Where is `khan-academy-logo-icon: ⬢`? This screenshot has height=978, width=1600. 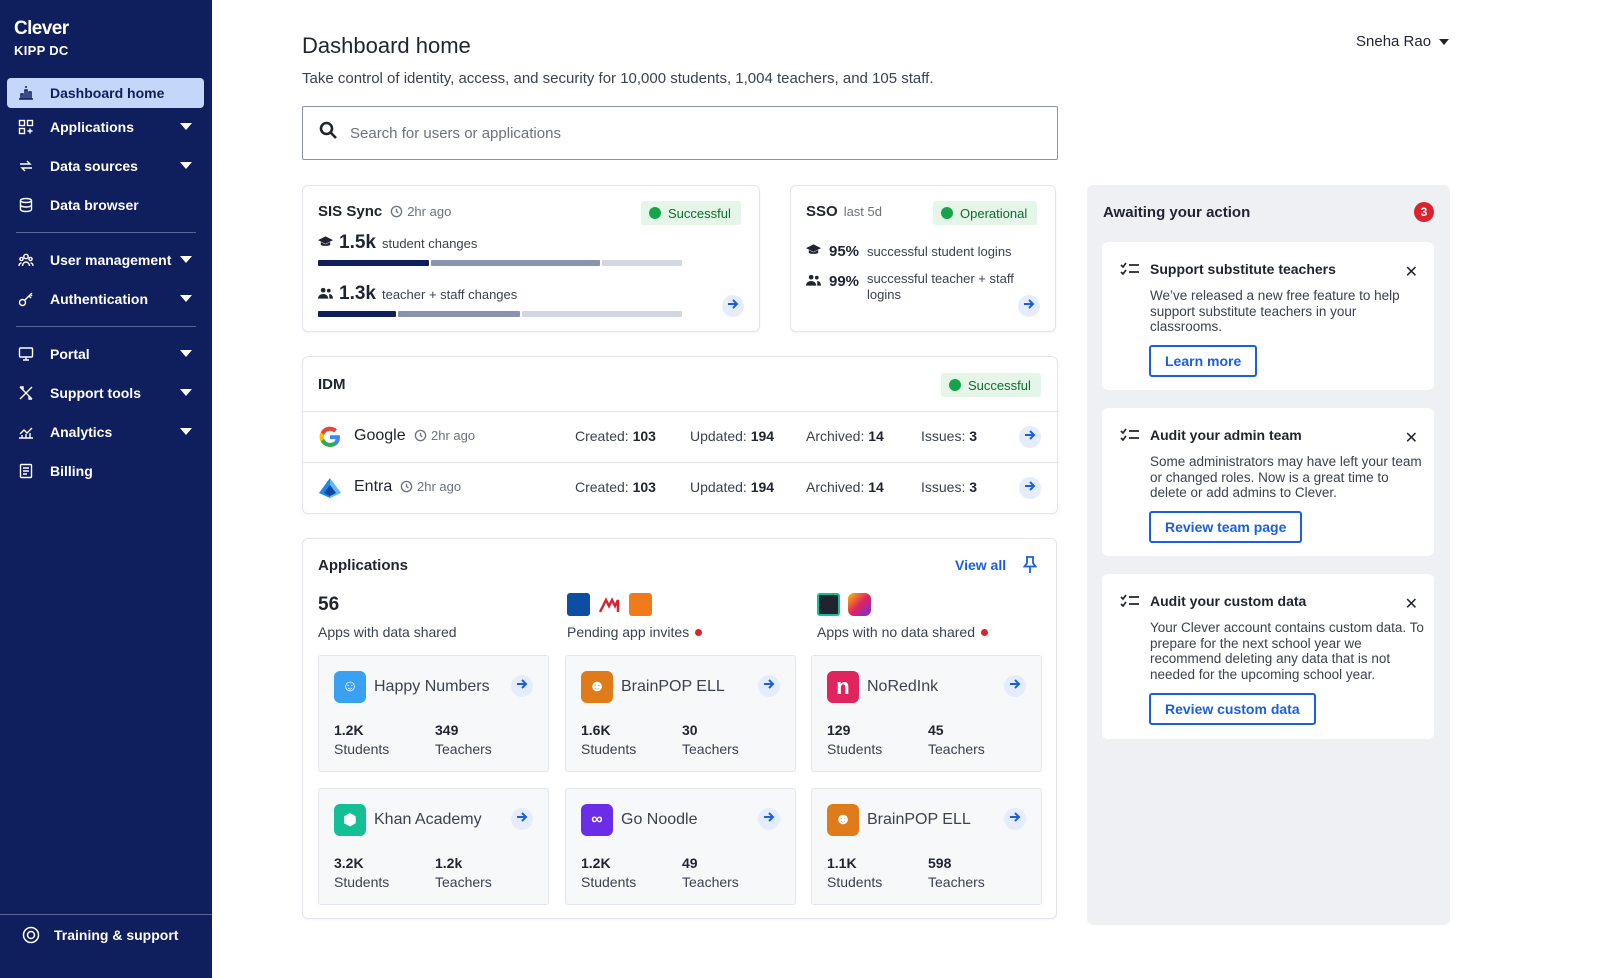
khan-academy-logo-icon: ⬢ is located at coordinates (350, 820).